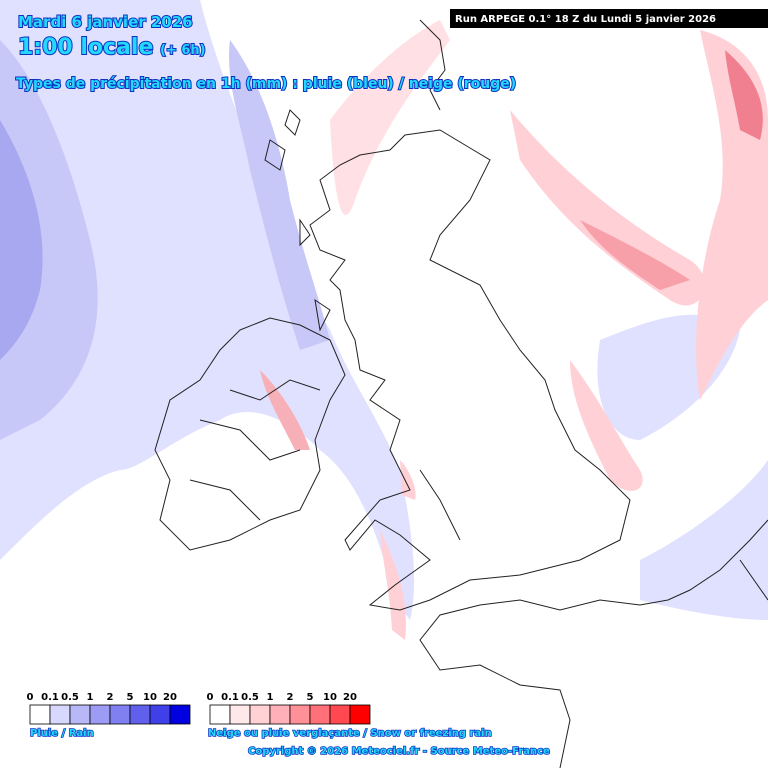 Image resolution: width=768 pixels, height=768 pixels. What do you see at coordinates (593, 643) in the screenshot?
I see `france-coast` at bounding box center [593, 643].